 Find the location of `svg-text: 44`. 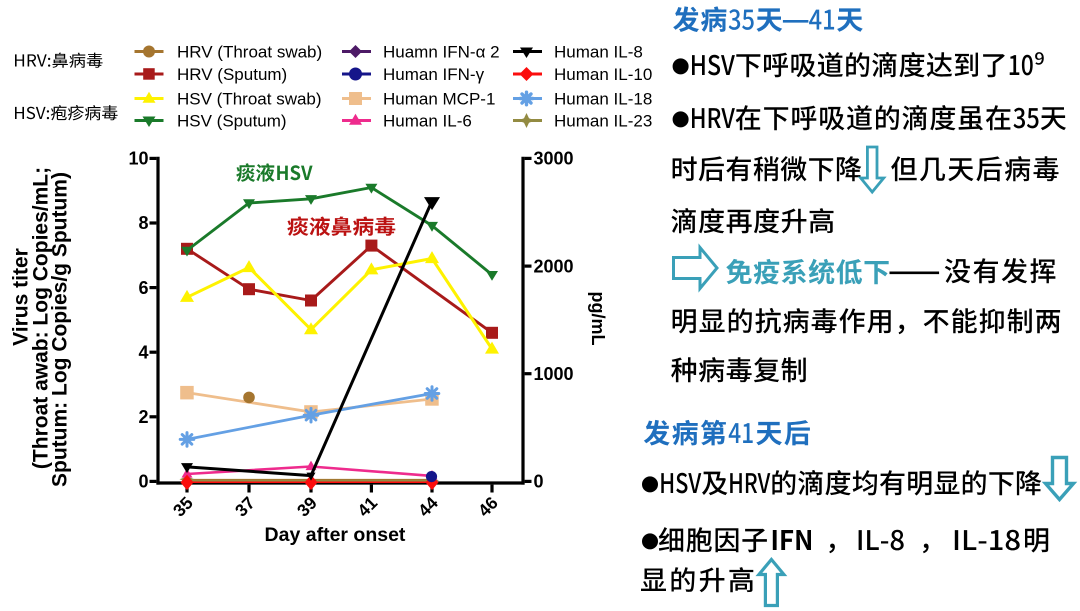

svg-text: 44 is located at coordinates (428, 506).